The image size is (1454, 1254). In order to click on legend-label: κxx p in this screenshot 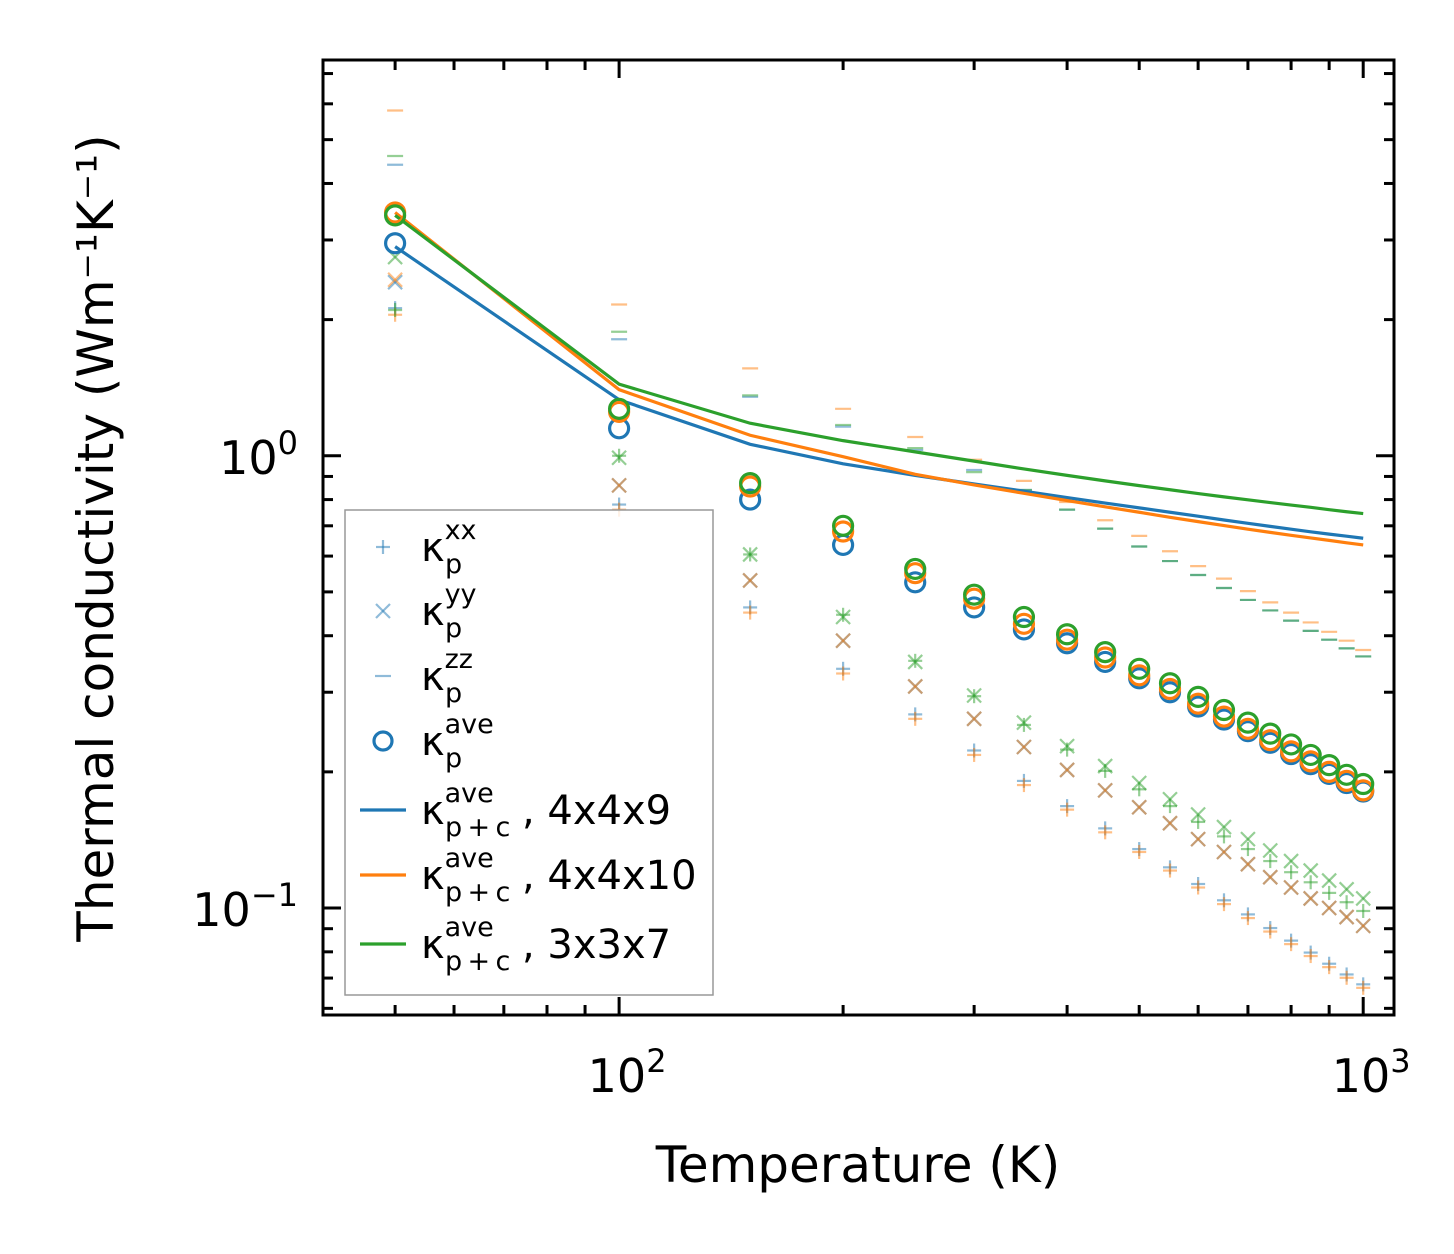, I will do `click(449, 547)`.